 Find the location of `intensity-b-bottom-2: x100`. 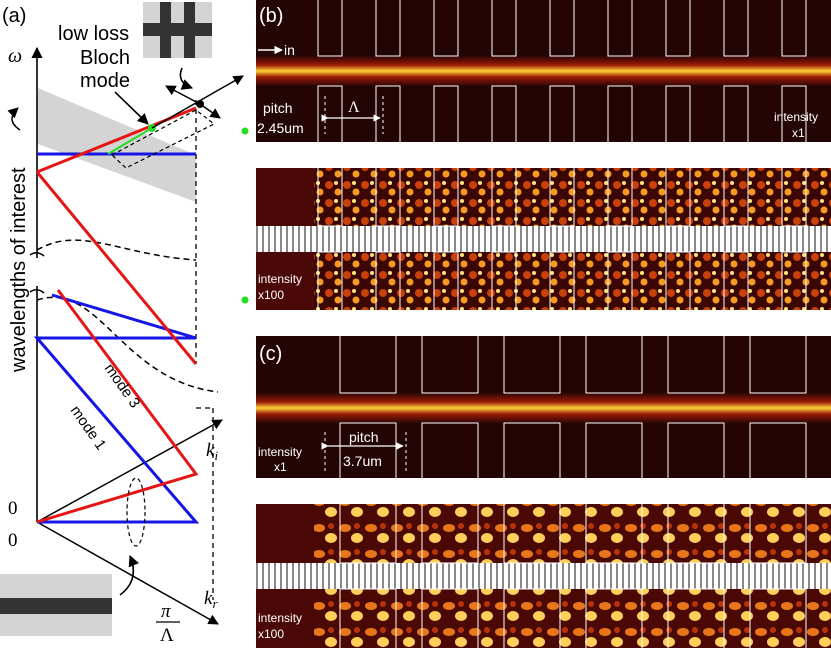

intensity-b-bottom-2: x100 is located at coordinates (271, 295).